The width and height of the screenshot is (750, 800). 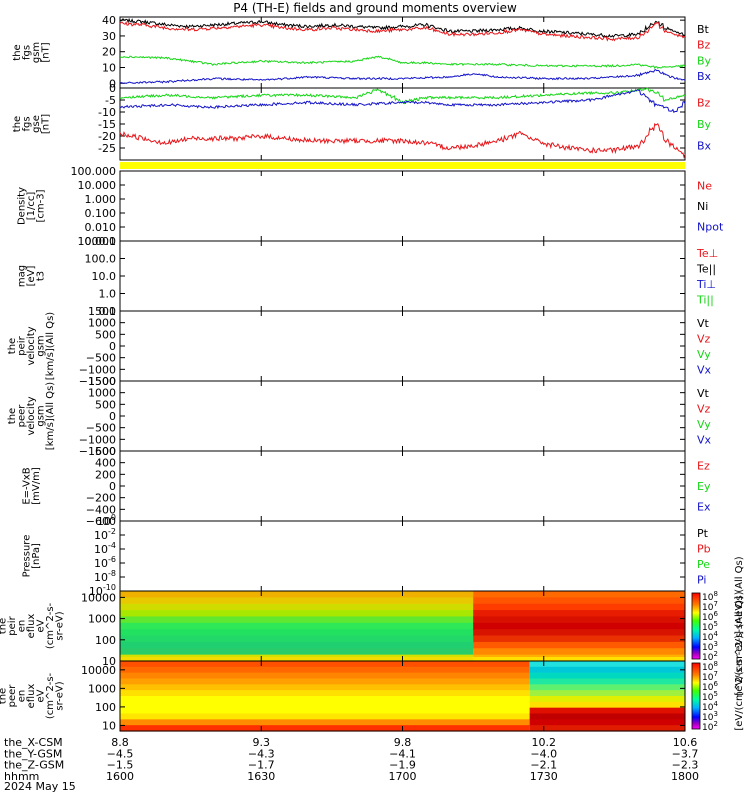 What do you see at coordinates (36, 52) in the screenshot?
I see `fgs-gsm-ylabel-line: gsm` at bounding box center [36, 52].